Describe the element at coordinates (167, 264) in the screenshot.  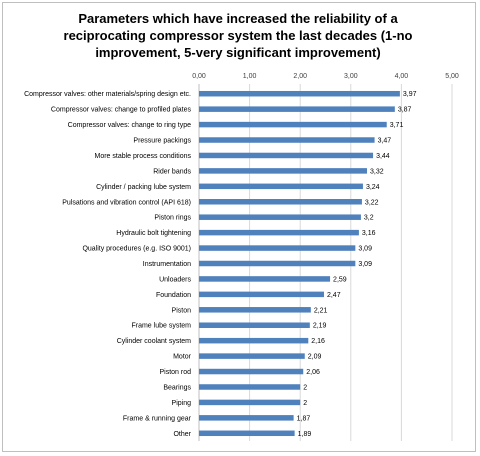
I see `category-label: Instrumentation` at that location.